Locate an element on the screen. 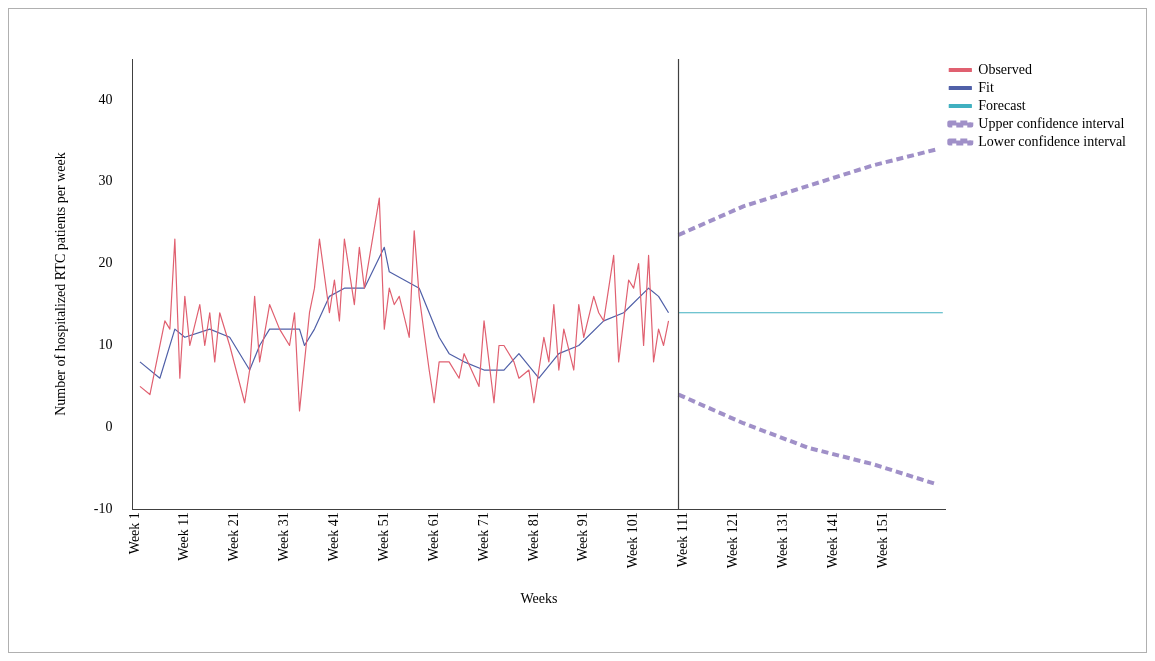 This screenshot has height=661, width=1155. legend-label: Fit is located at coordinates (986, 87).